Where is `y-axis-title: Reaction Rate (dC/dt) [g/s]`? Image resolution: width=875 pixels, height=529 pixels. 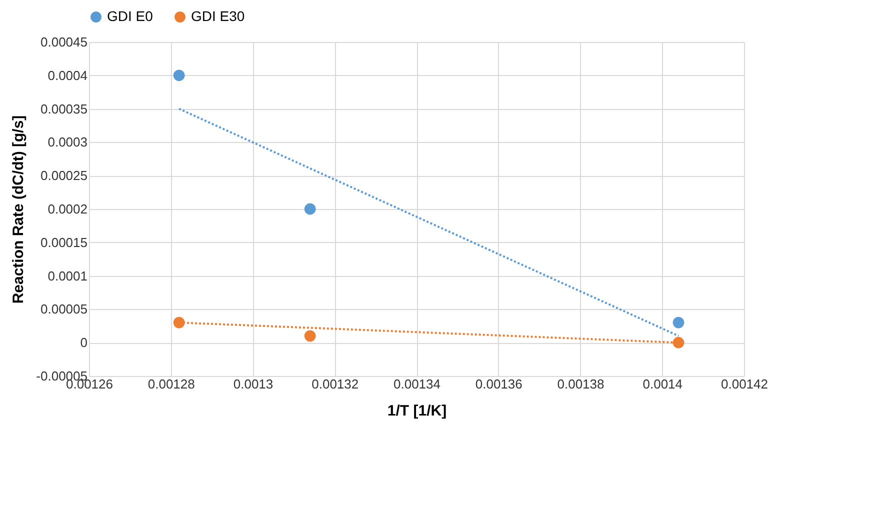
y-axis-title: Reaction Rate (dC/dt) [g/s] is located at coordinates (19, 209).